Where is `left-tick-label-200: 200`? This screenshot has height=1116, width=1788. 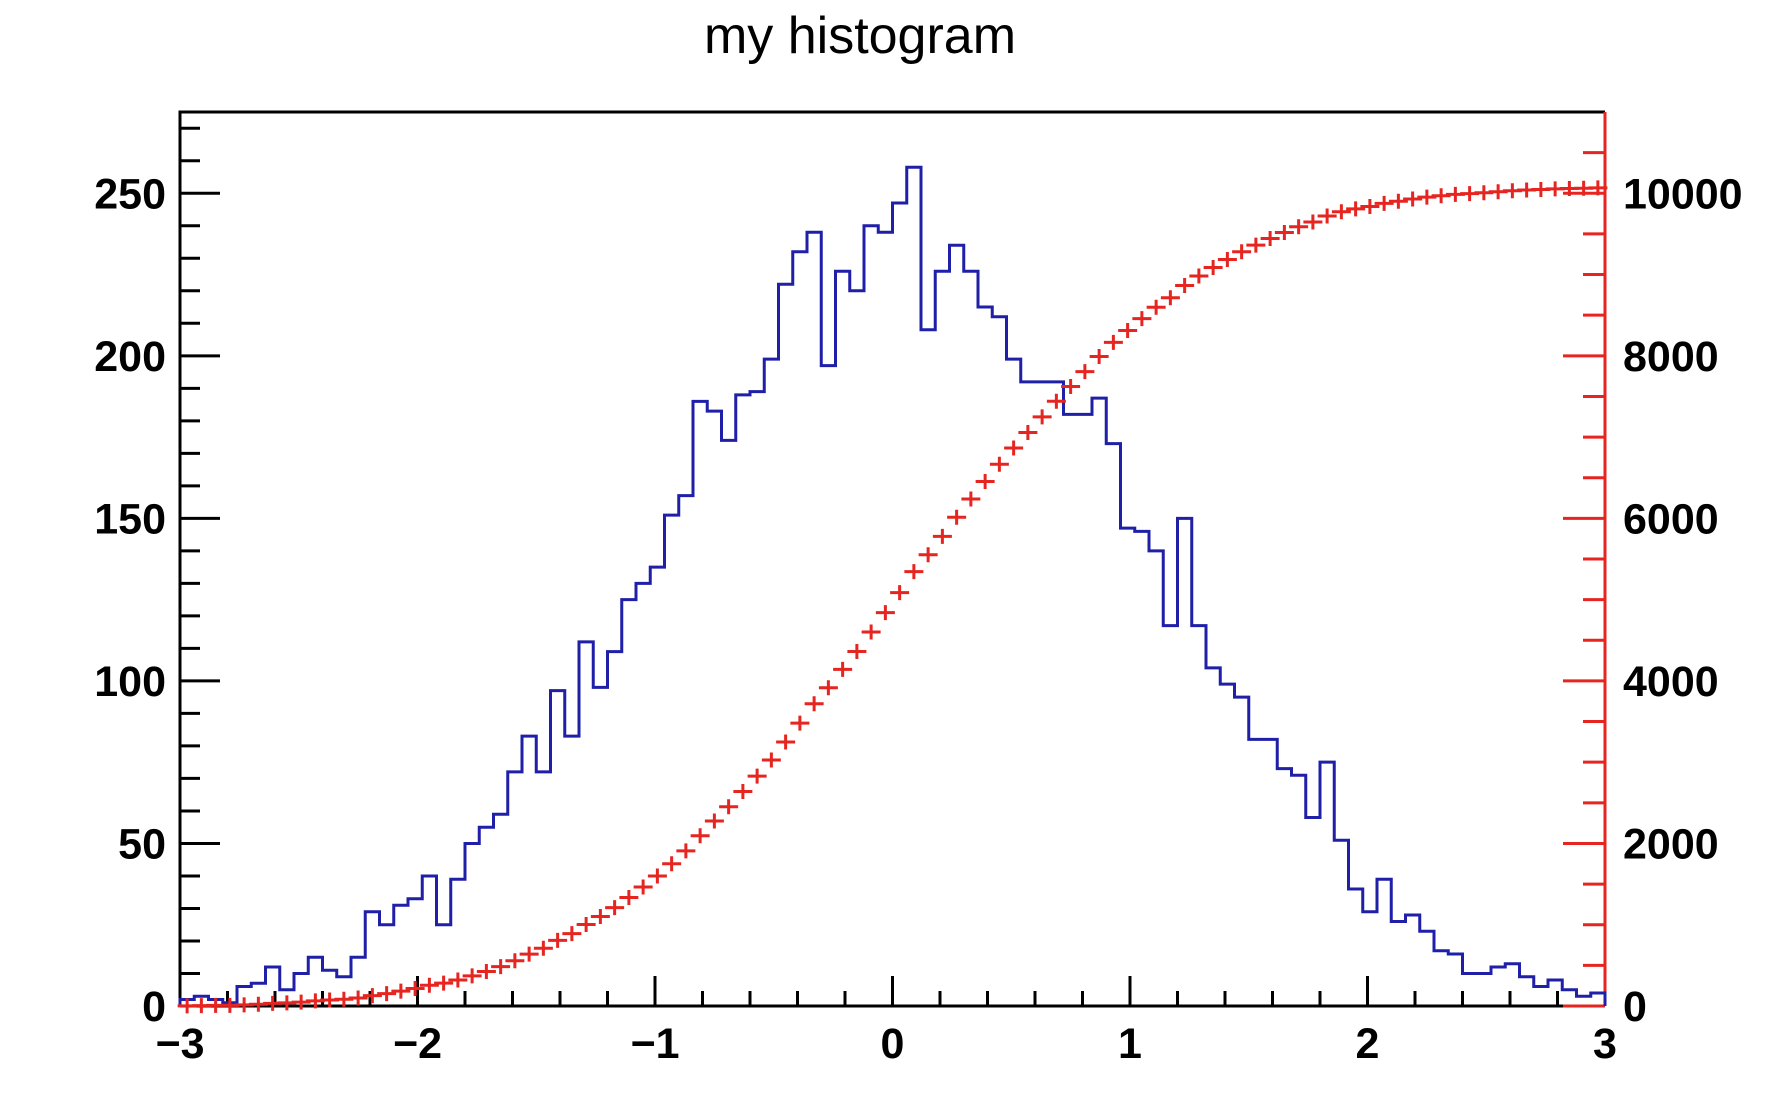 left-tick-label-200: 200 is located at coordinates (130, 357).